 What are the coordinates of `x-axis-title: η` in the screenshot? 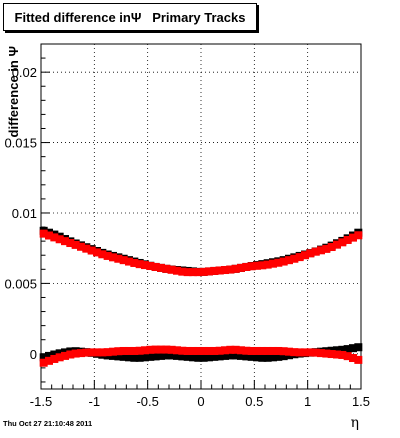 It's located at (355, 423).